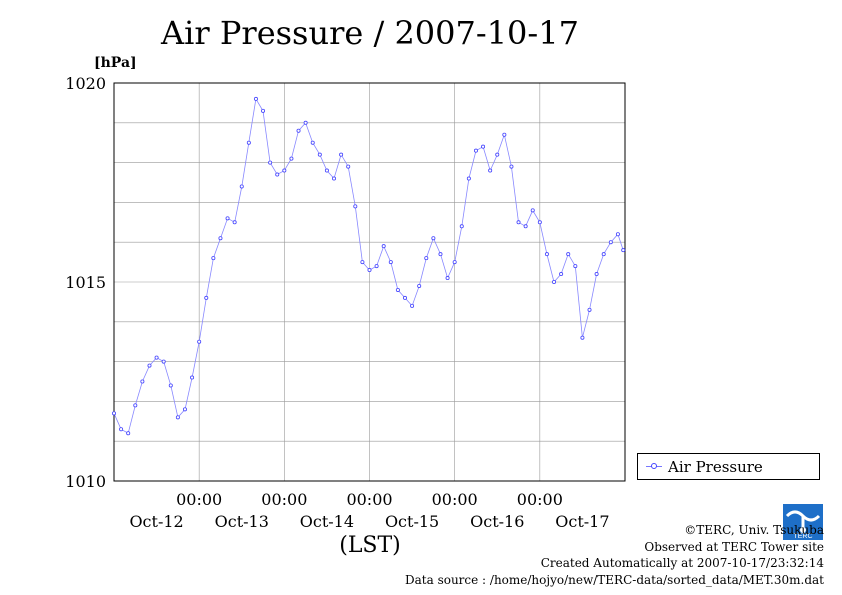 This screenshot has height=595, width=842. Describe the element at coordinates (497, 521) in the screenshot. I see `x-tick-date-label: Oct-16` at that location.